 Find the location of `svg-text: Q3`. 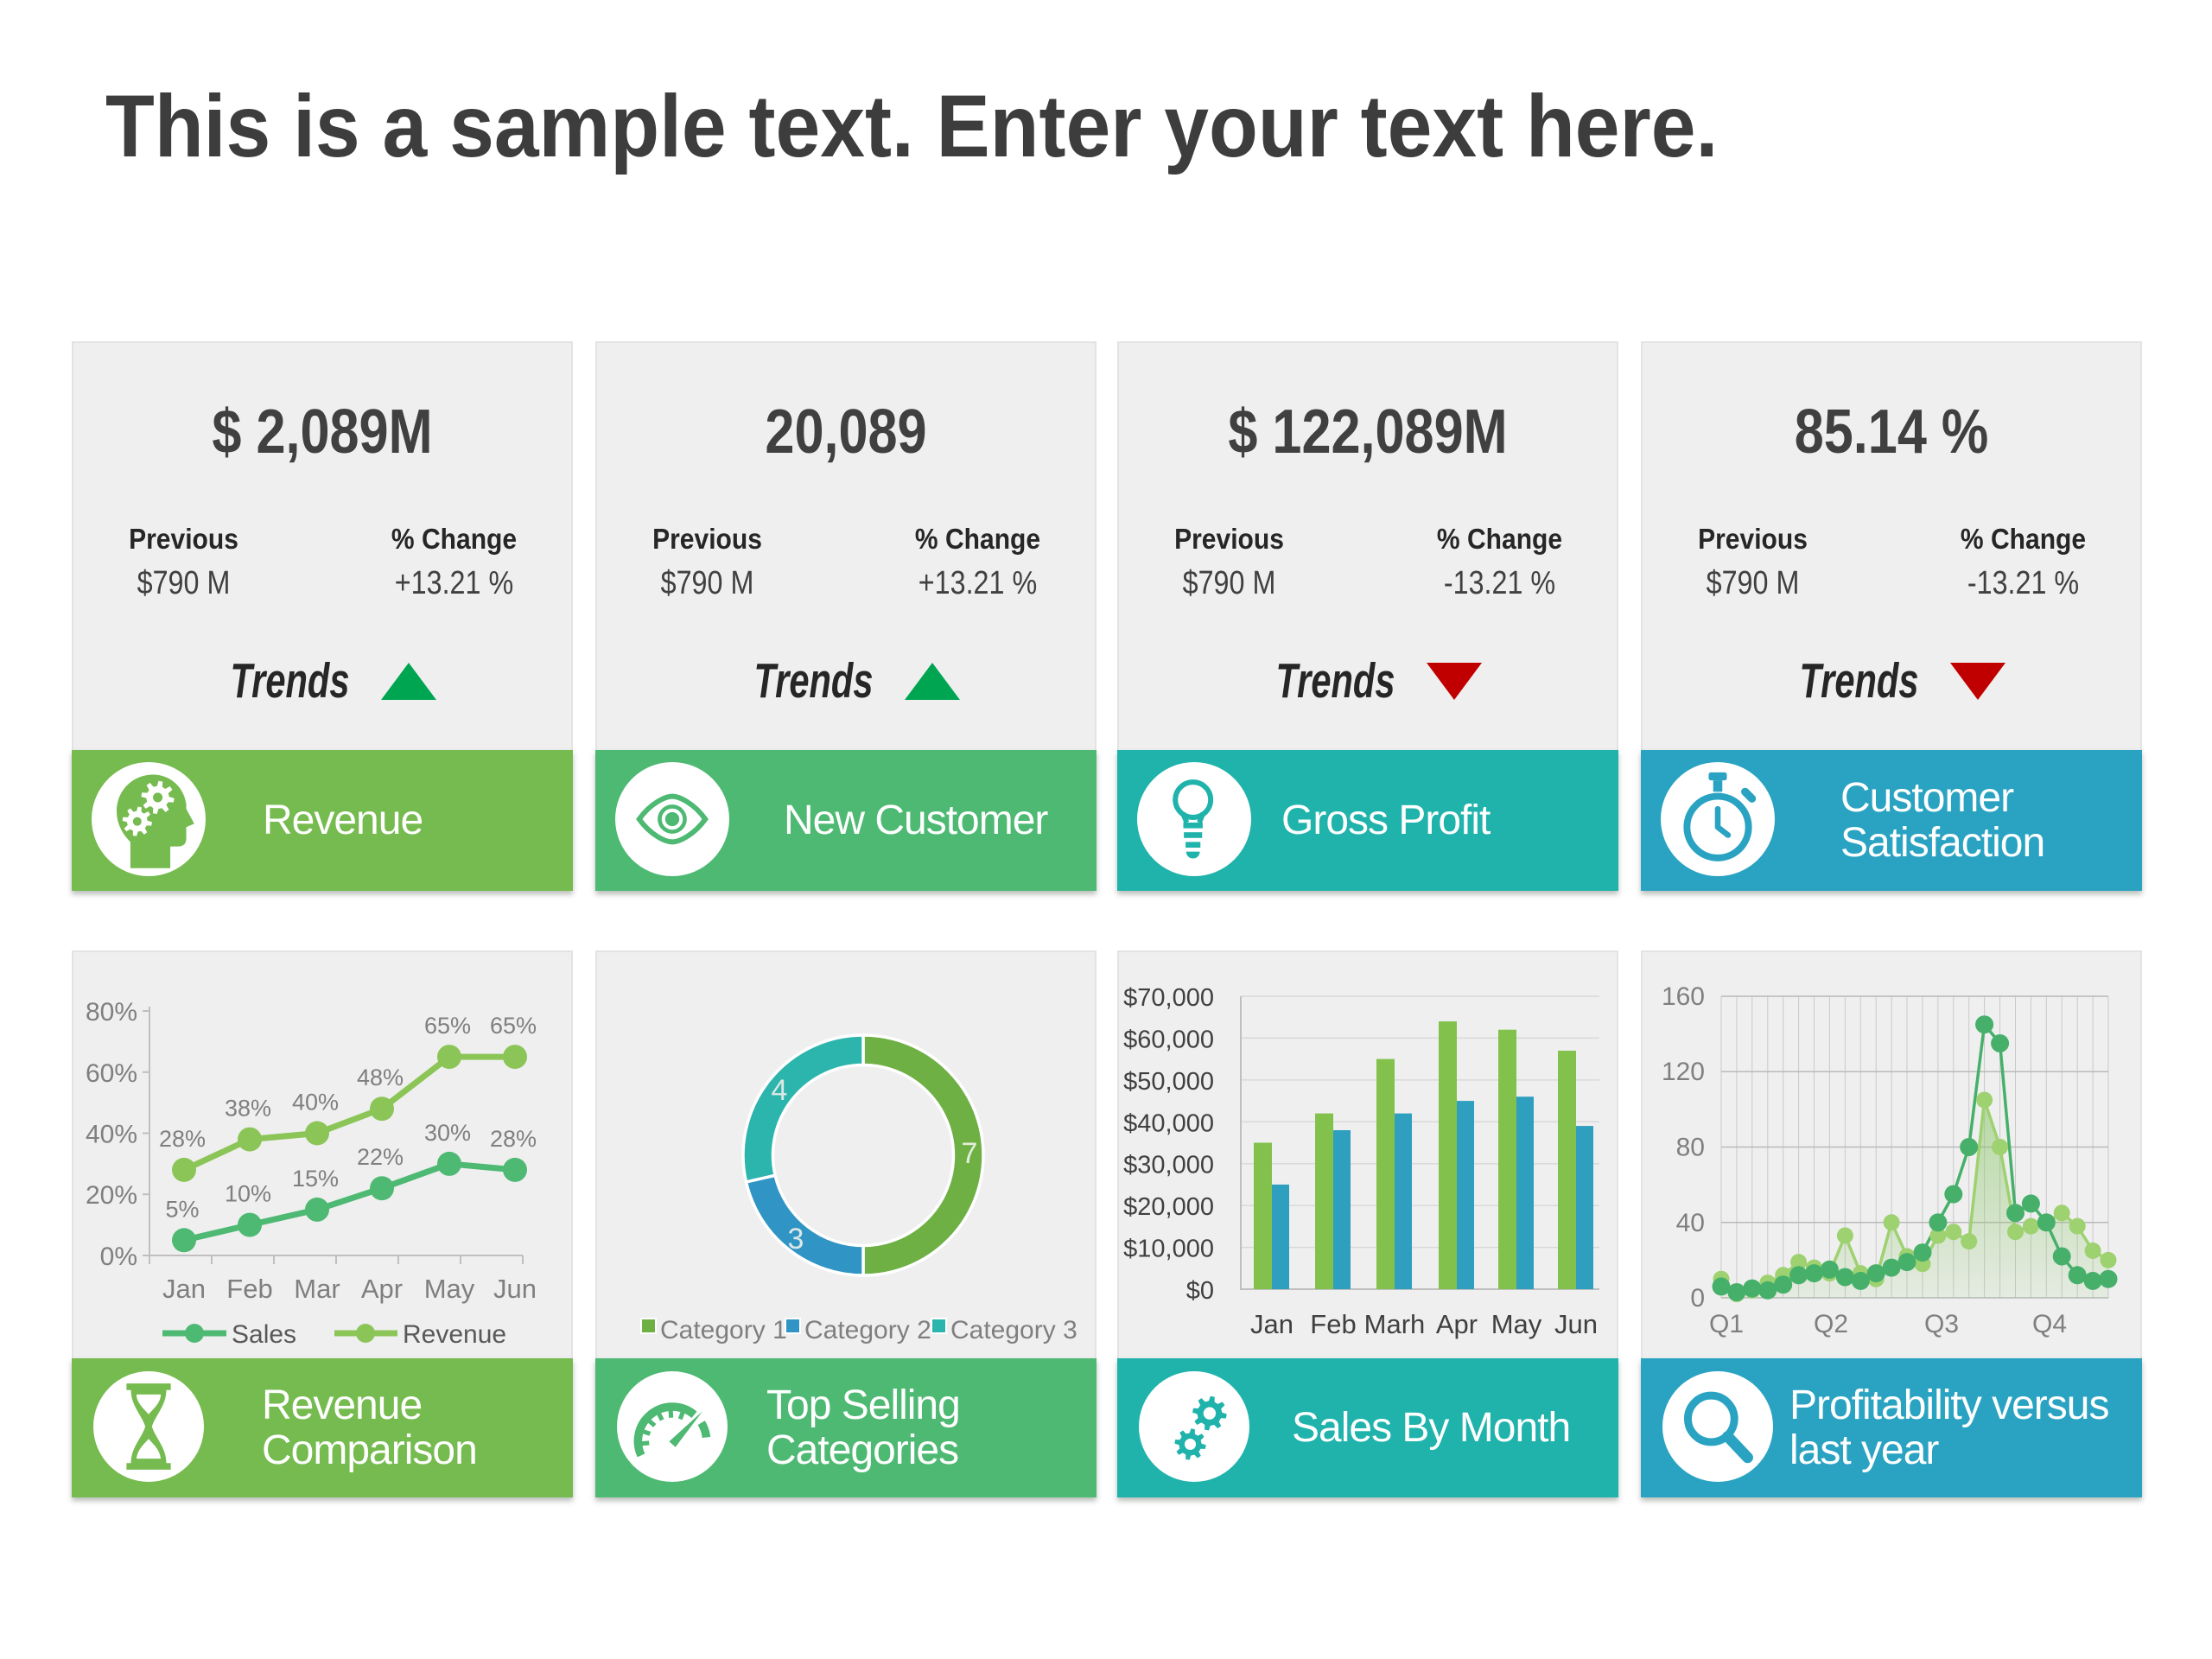

svg-text: Q3 is located at coordinates (1941, 1324).